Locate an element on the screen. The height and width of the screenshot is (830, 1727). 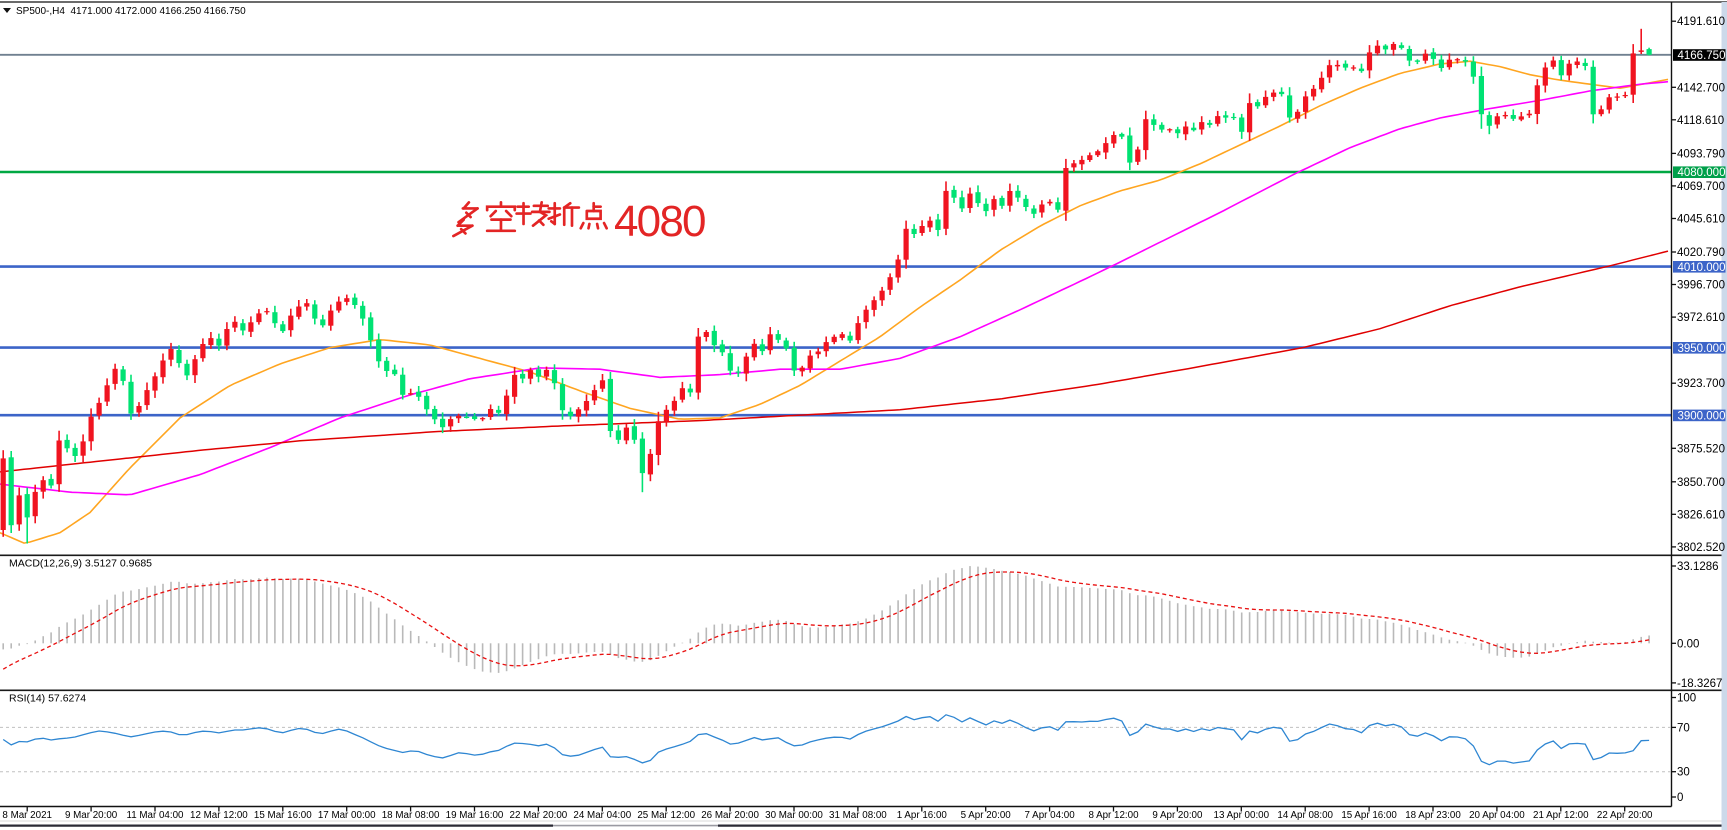
svg-text: 100 is located at coordinates (1686, 699).